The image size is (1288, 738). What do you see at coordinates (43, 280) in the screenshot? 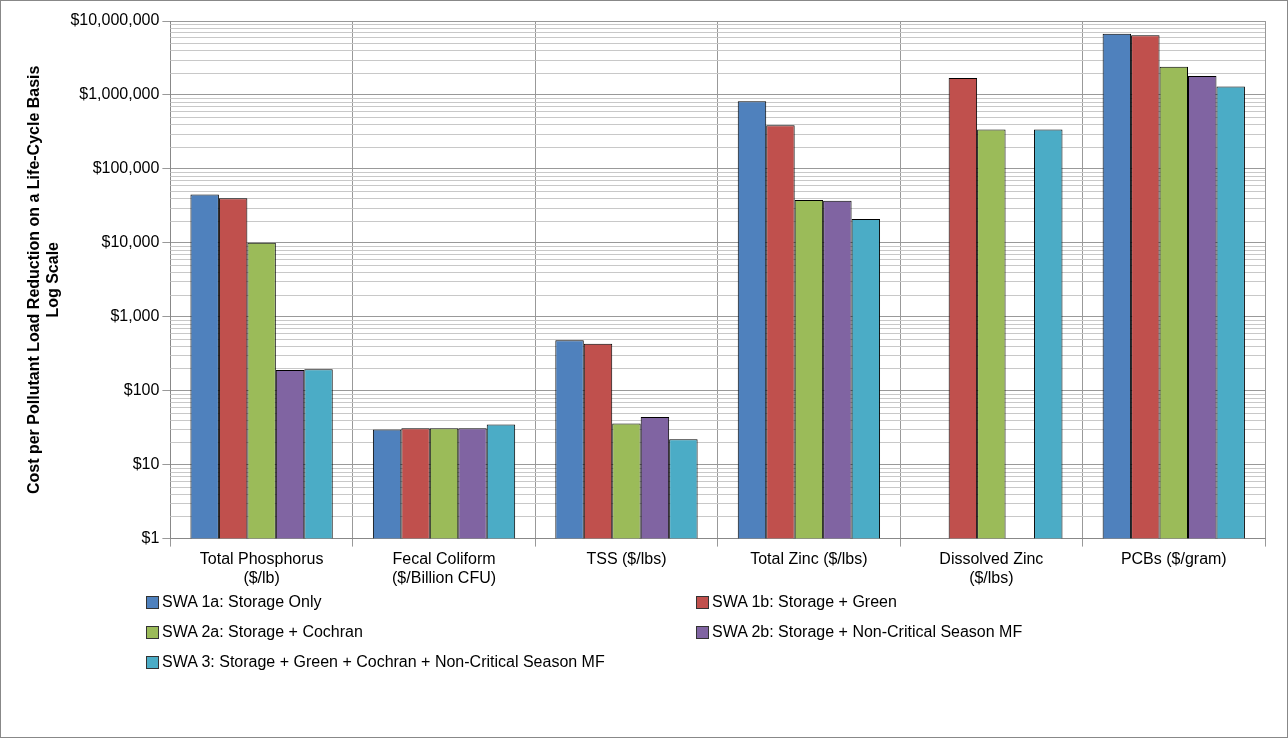
I see `y-axis-title: Cost per Pollutant Load Reduction on a Life-Cycle Basis Log Scale` at bounding box center [43, 280].